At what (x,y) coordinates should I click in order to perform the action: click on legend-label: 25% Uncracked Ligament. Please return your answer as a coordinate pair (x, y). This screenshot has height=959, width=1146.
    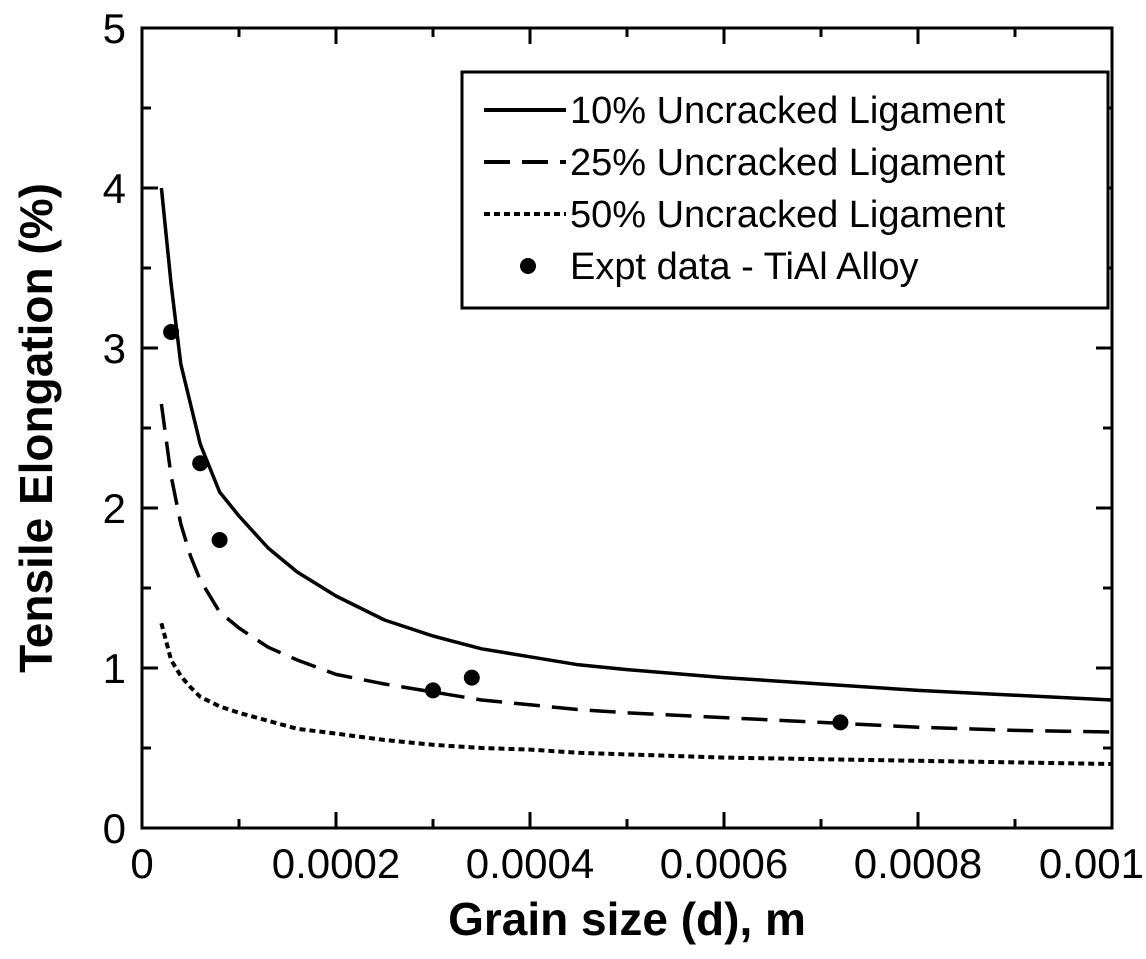
    Looking at the image, I should click on (788, 163).